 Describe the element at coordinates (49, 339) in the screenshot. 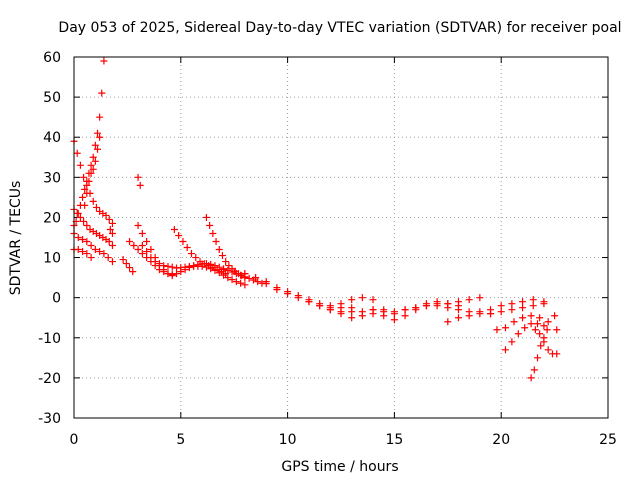

I see `y-tick-label: -10` at that location.